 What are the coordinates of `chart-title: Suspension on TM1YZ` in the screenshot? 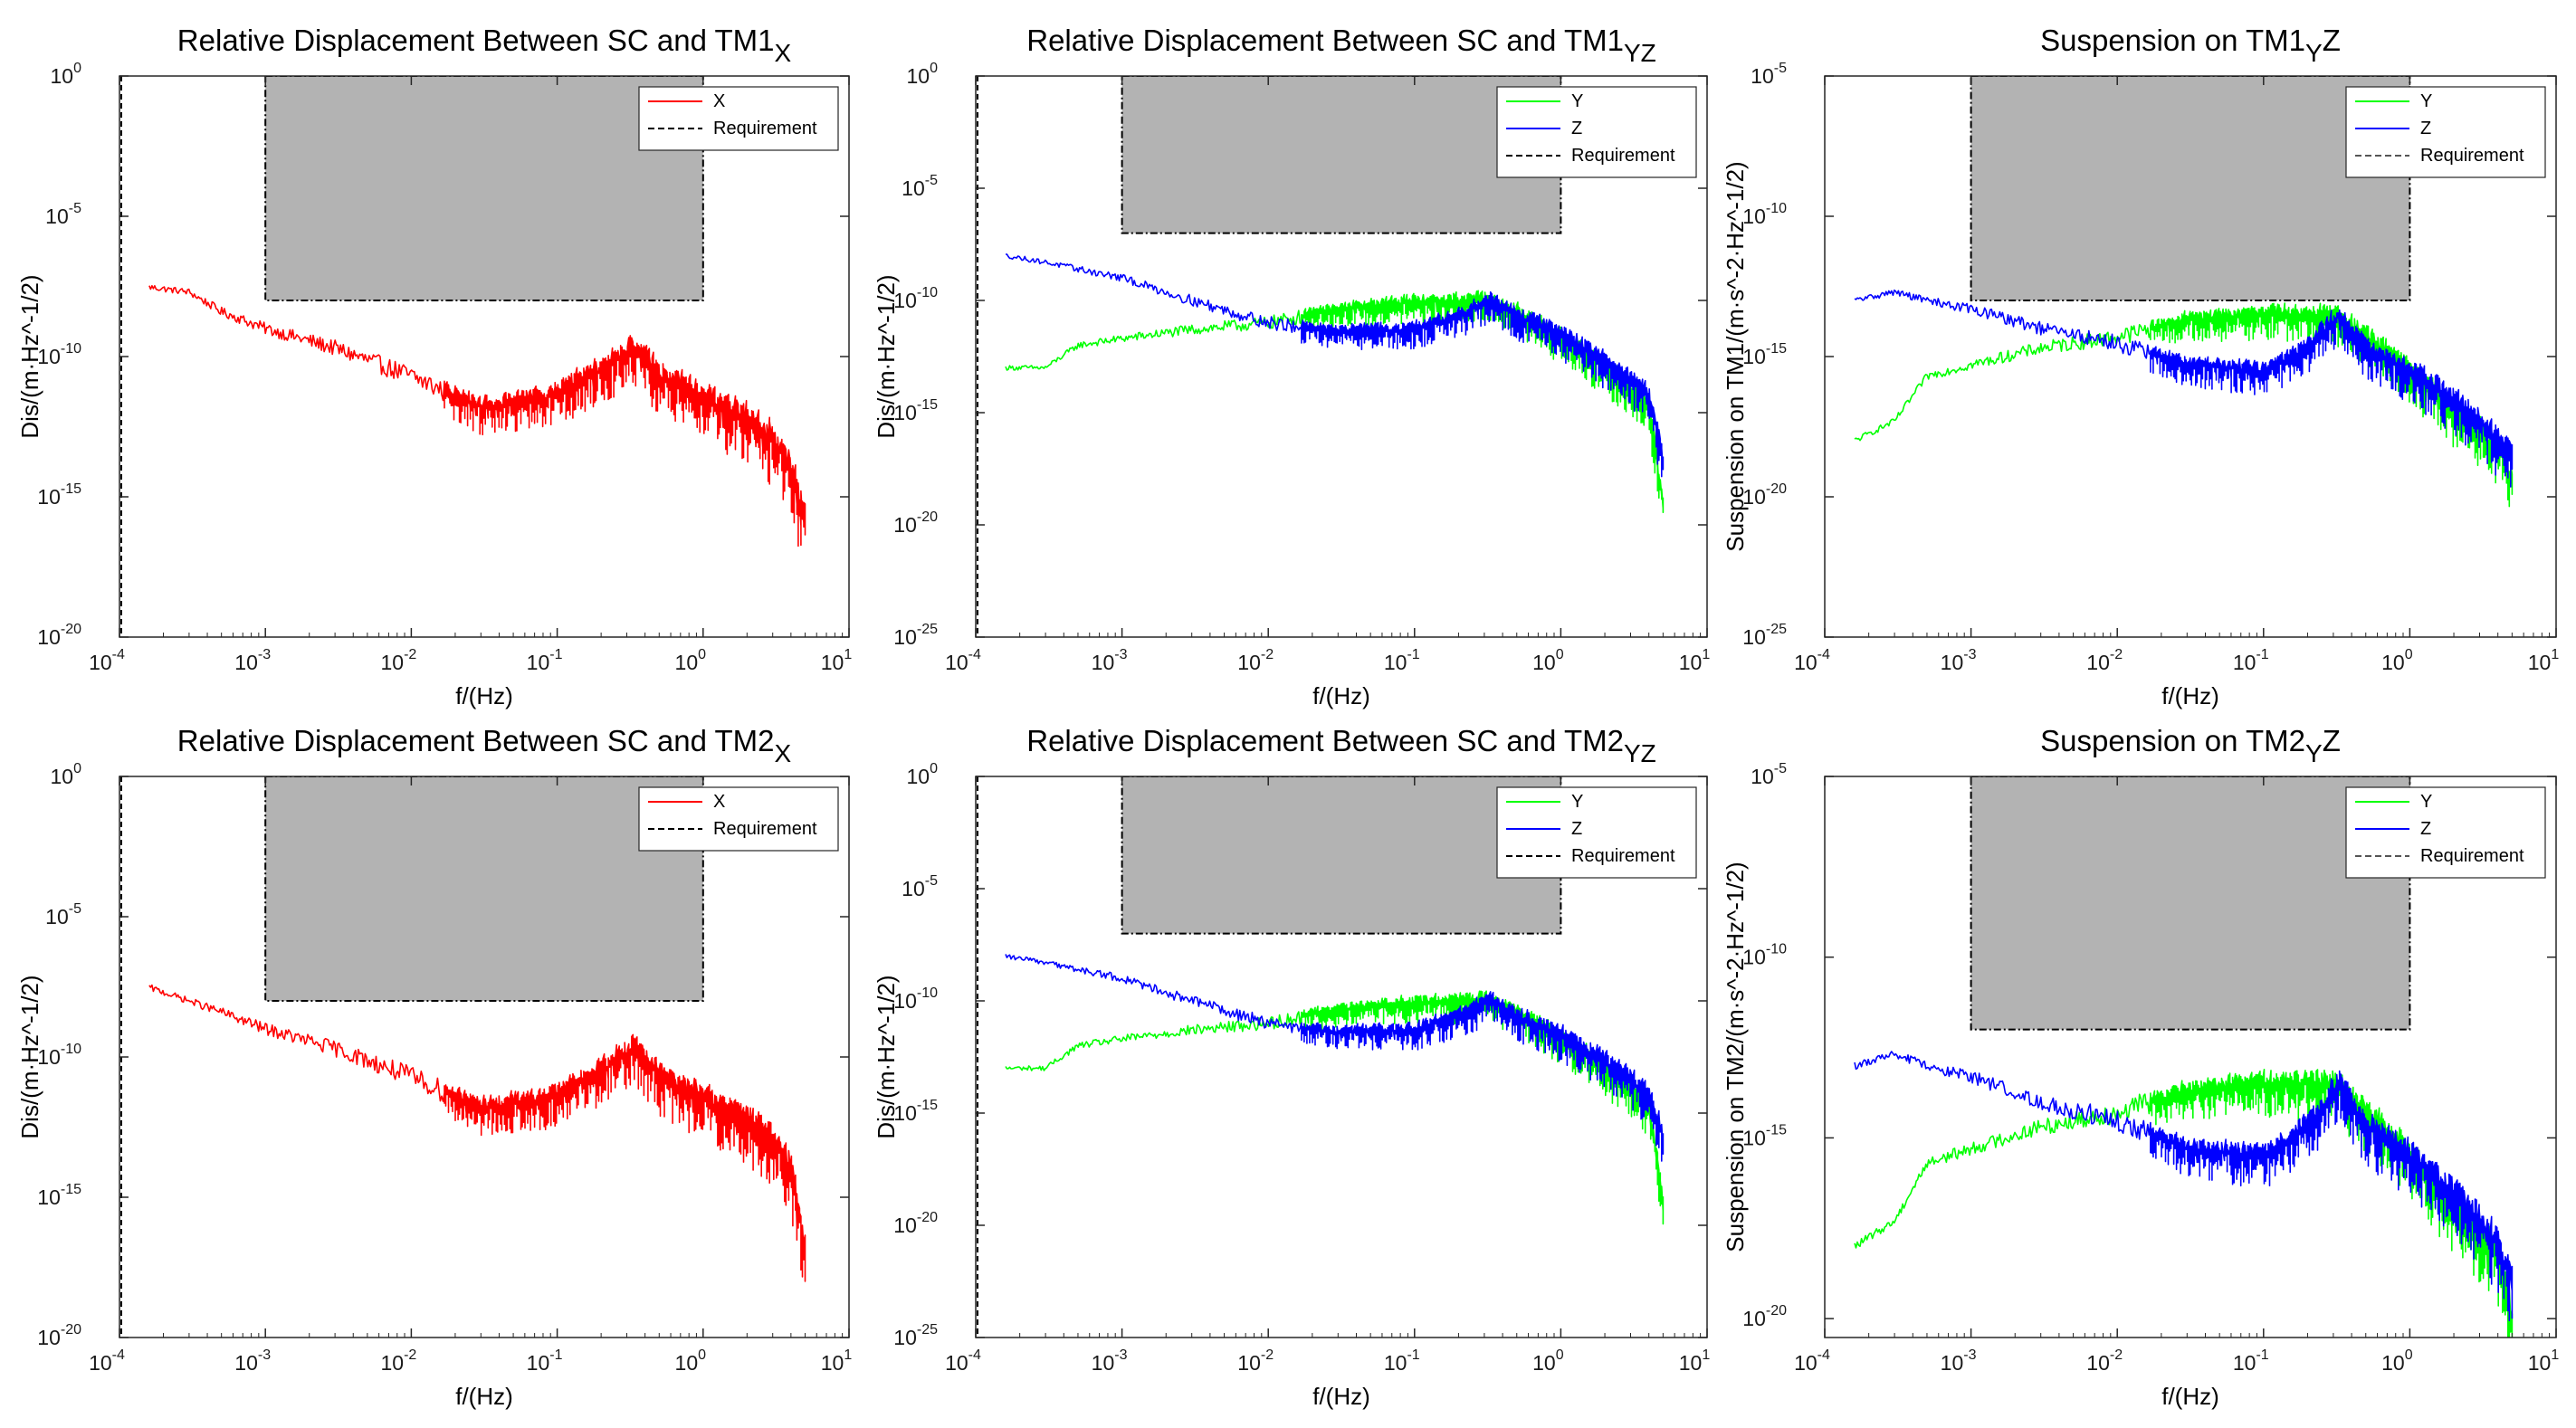 It's located at (2191, 45).